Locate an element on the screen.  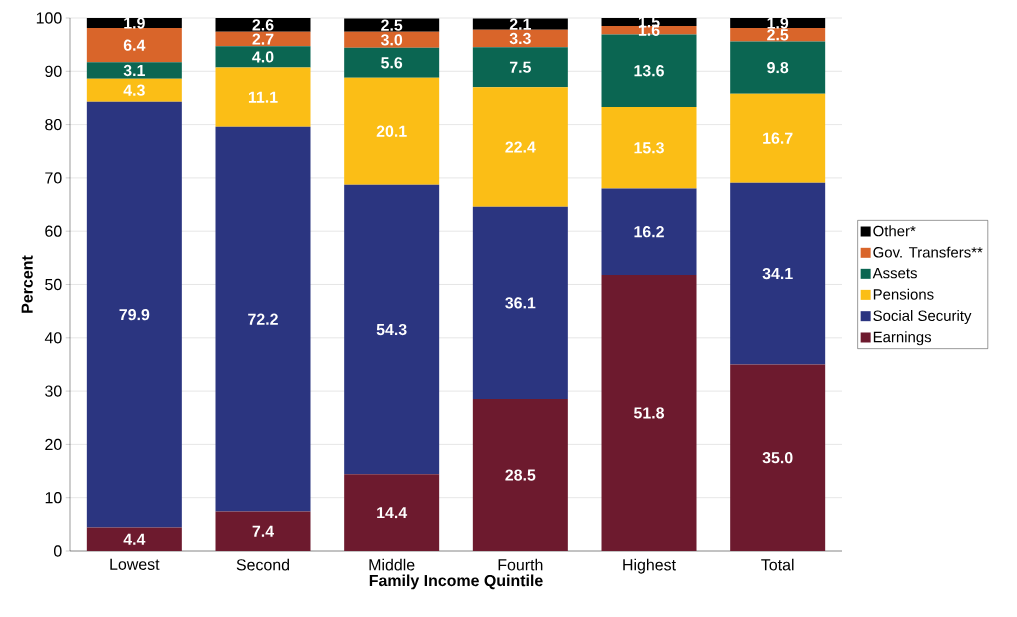
data-label: 28.5 is located at coordinates (520, 475).